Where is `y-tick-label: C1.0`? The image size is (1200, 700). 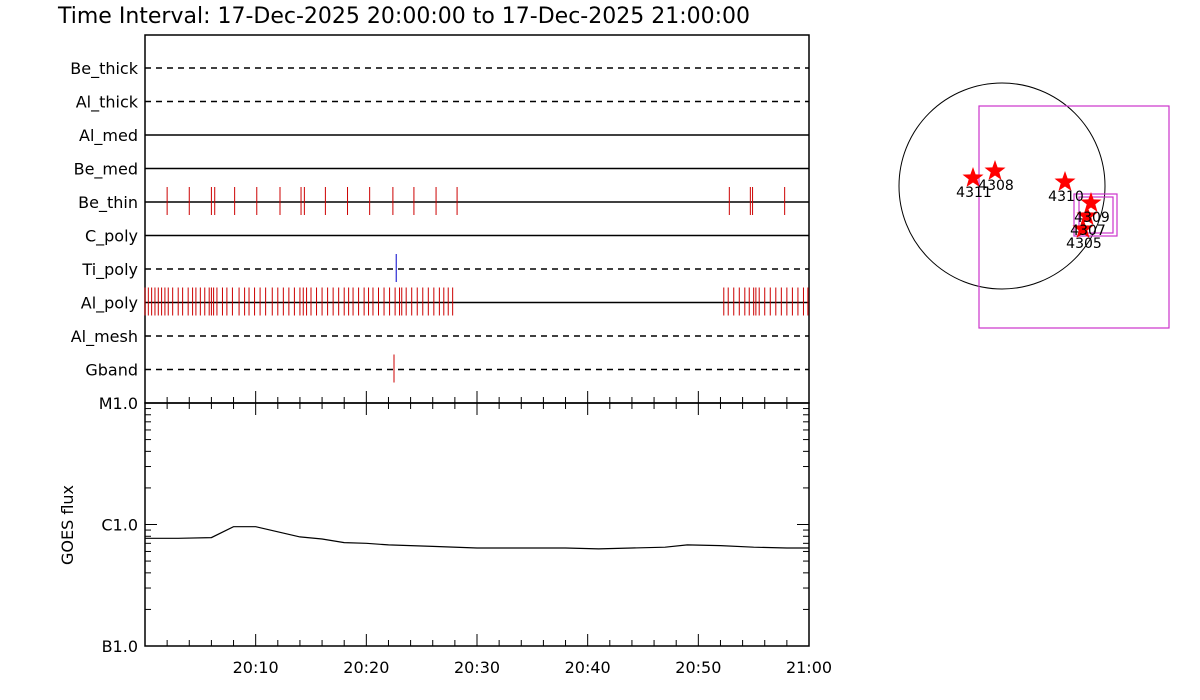 y-tick-label: C1.0 is located at coordinates (119, 525).